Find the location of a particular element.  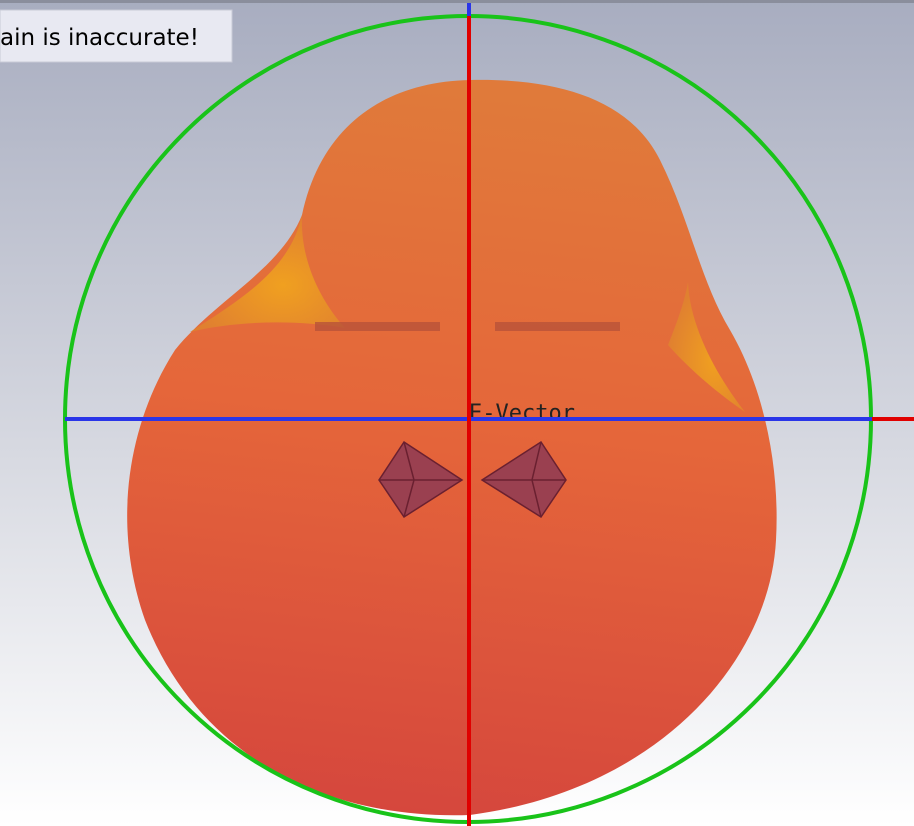

warning-box is located at coordinates (116, 36).